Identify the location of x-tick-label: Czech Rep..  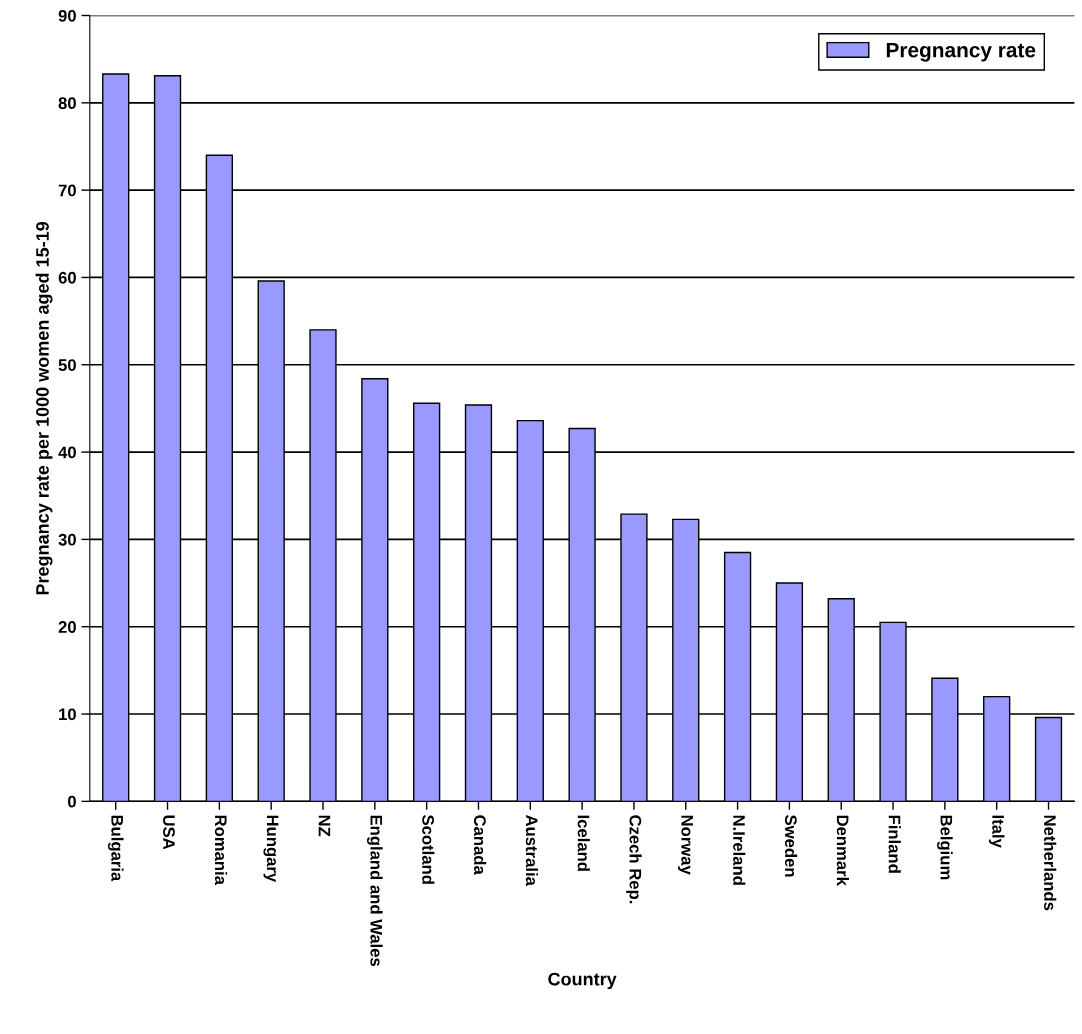
(634, 859).